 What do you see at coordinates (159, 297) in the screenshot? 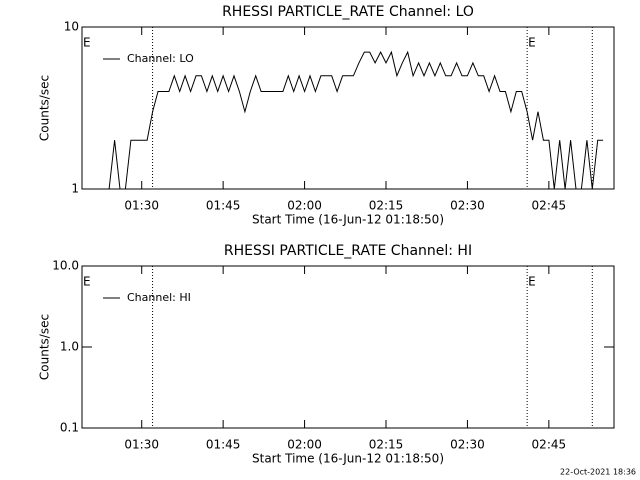
I see `legend-label: Channel: HI` at bounding box center [159, 297].